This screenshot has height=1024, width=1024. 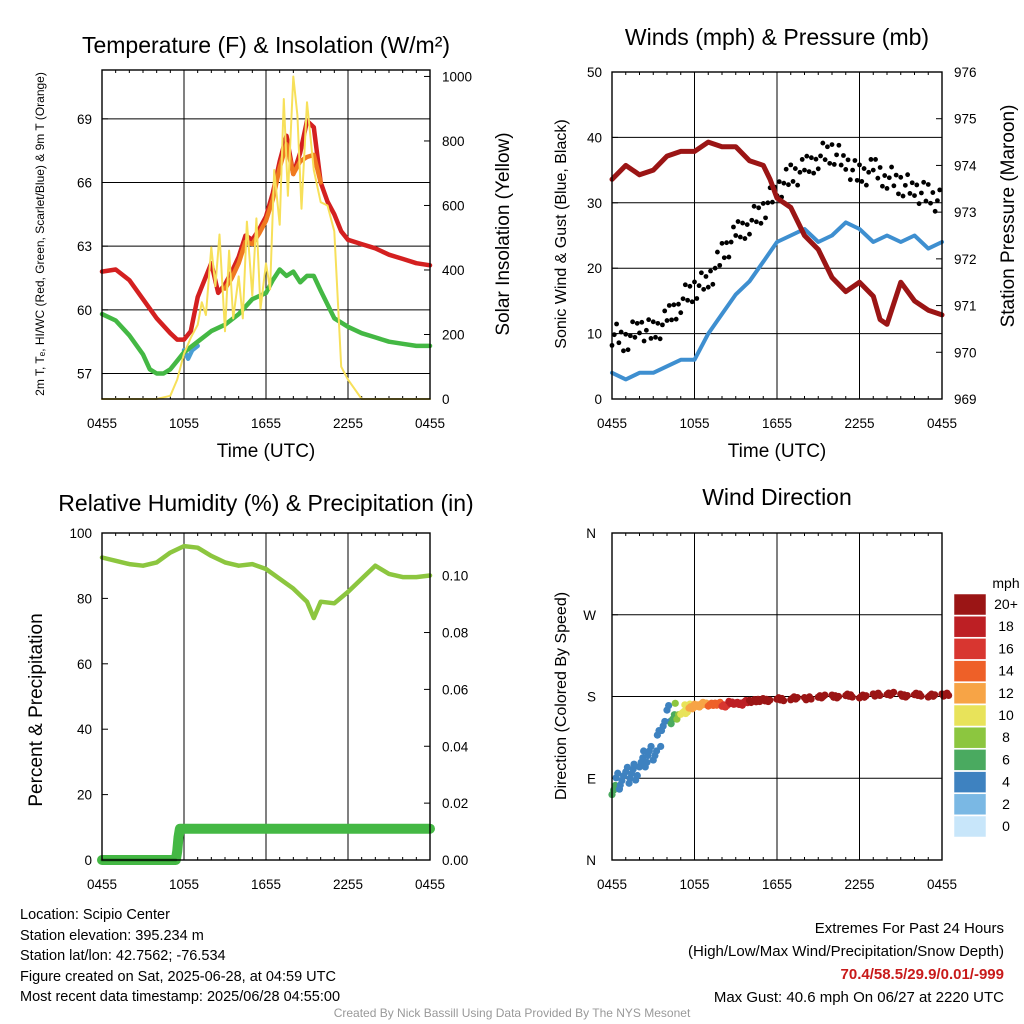 I want to click on y2-tick-label: 0.10, so click(x=455, y=576).